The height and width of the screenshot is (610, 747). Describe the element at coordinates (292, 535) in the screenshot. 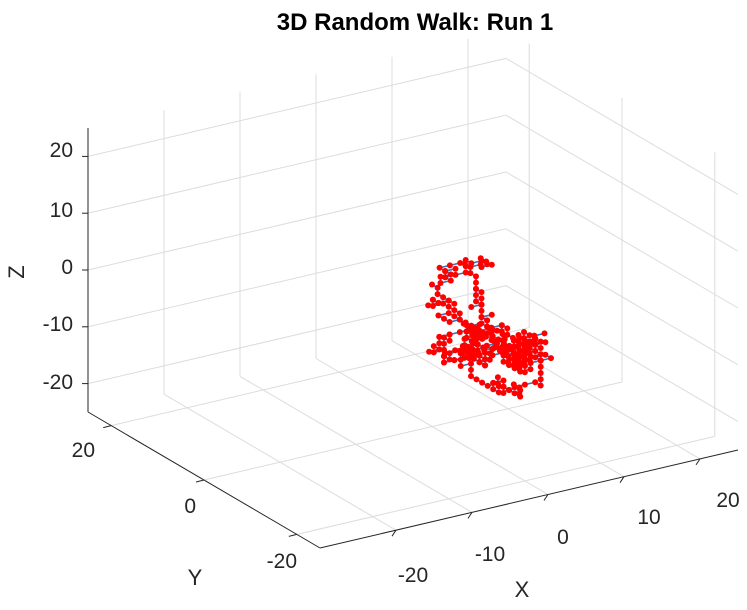

I see `y-tick` at that location.